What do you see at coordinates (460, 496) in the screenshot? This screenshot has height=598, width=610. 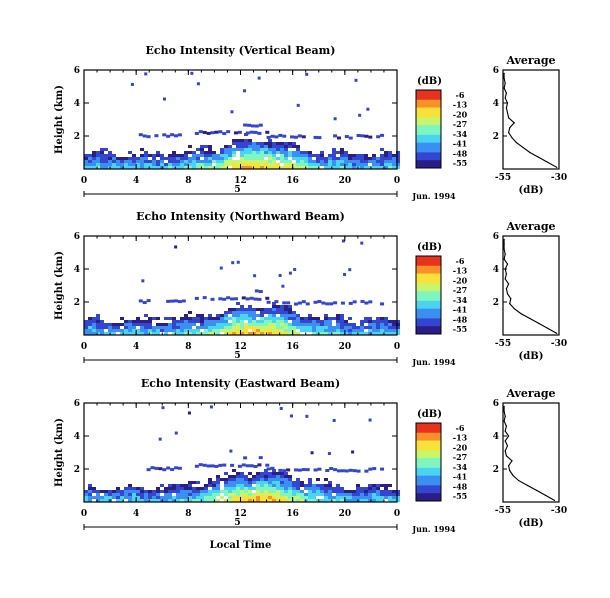 I see `colorbar-tick-label: -55` at bounding box center [460, 496].